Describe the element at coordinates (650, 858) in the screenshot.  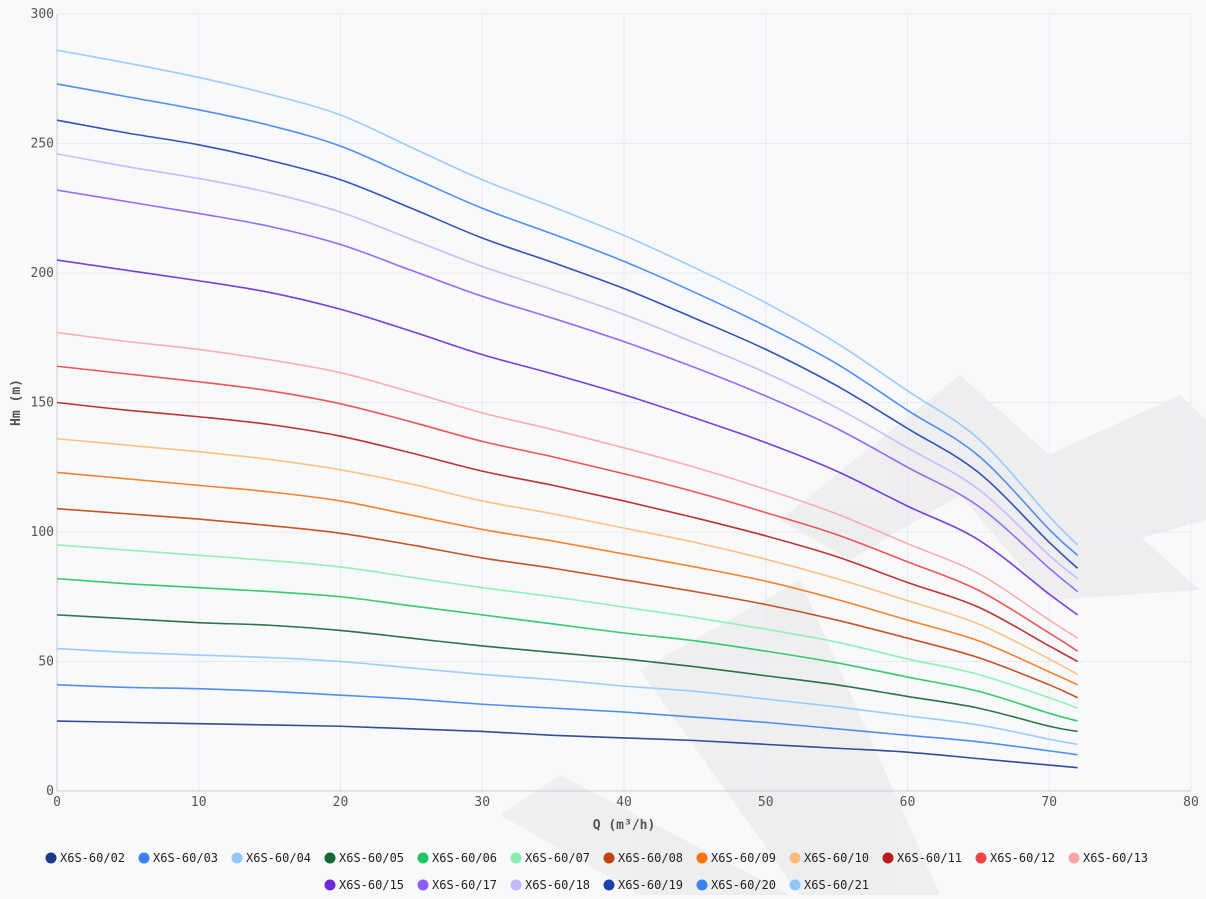
I see `legend-label: X6S-60/08` at that location.